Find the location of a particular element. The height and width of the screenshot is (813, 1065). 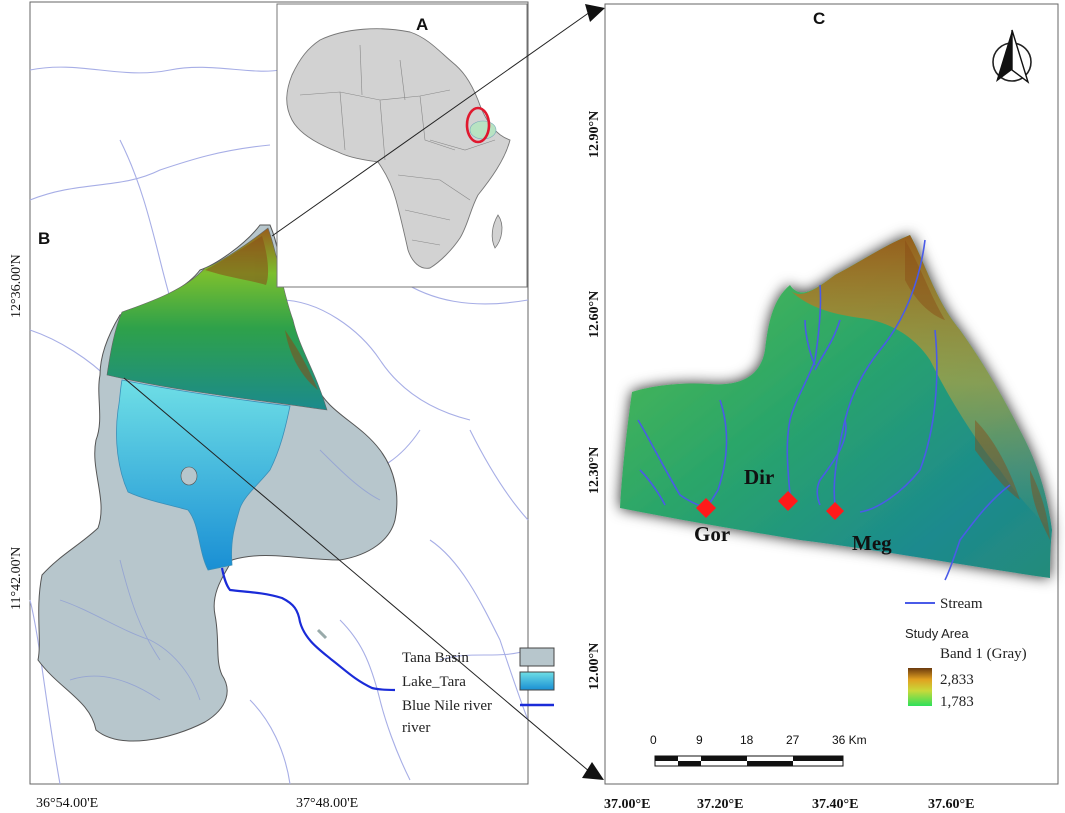

legend-river-label-line2: river is located at coordinates (416, 728).